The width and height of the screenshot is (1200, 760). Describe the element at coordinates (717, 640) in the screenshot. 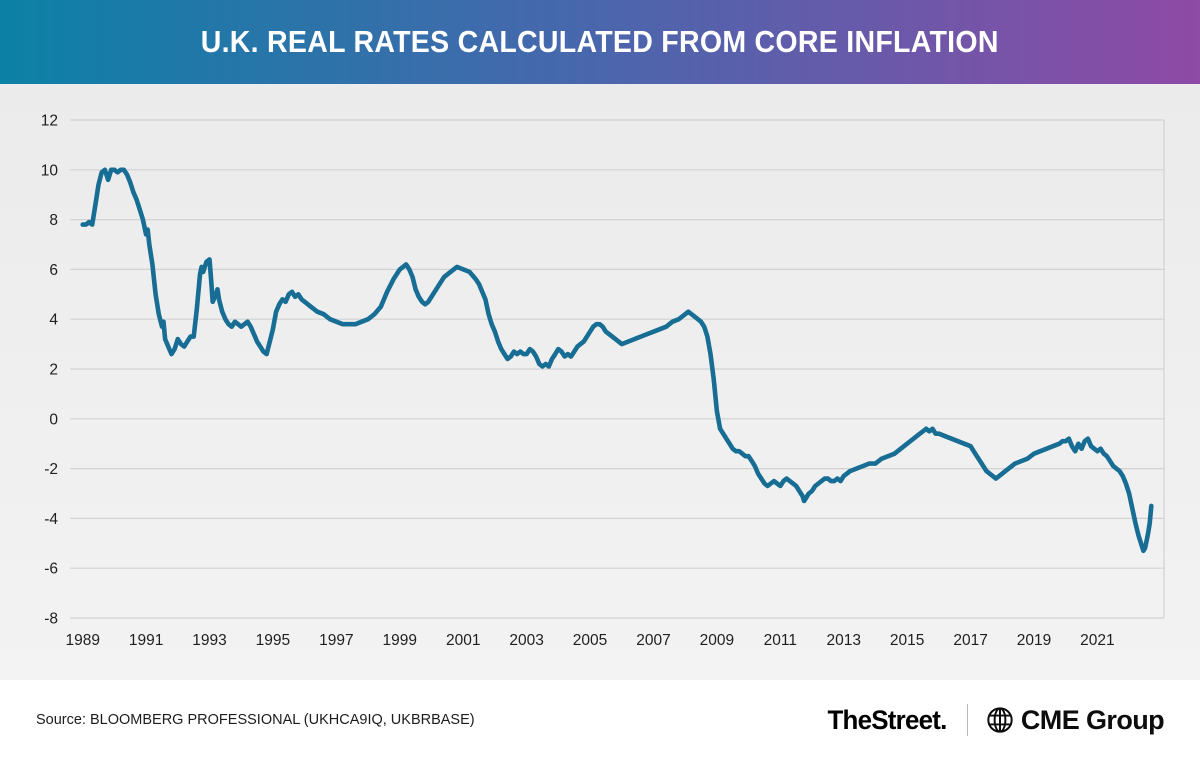

I see `svg-text: 2009` at that location.